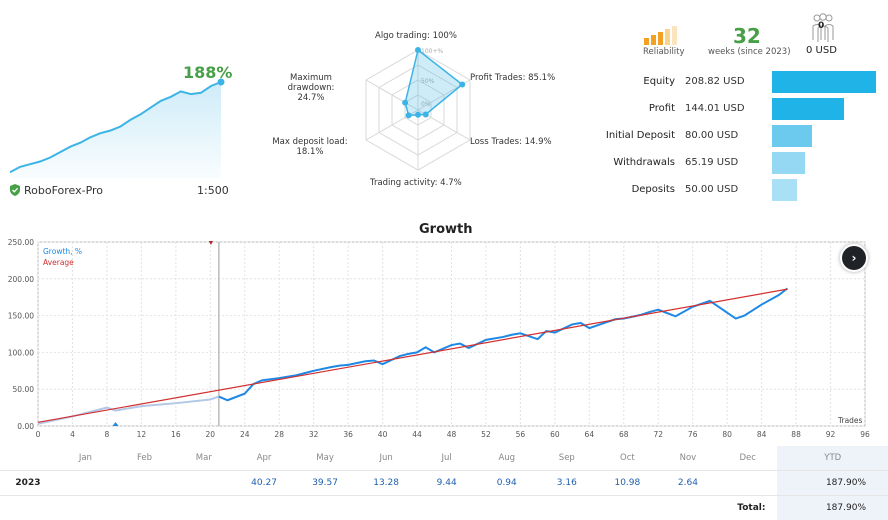  Describe the element at coordinates (850, 420) in the screenshot. I see `x-axis-label: Trades` at that location.